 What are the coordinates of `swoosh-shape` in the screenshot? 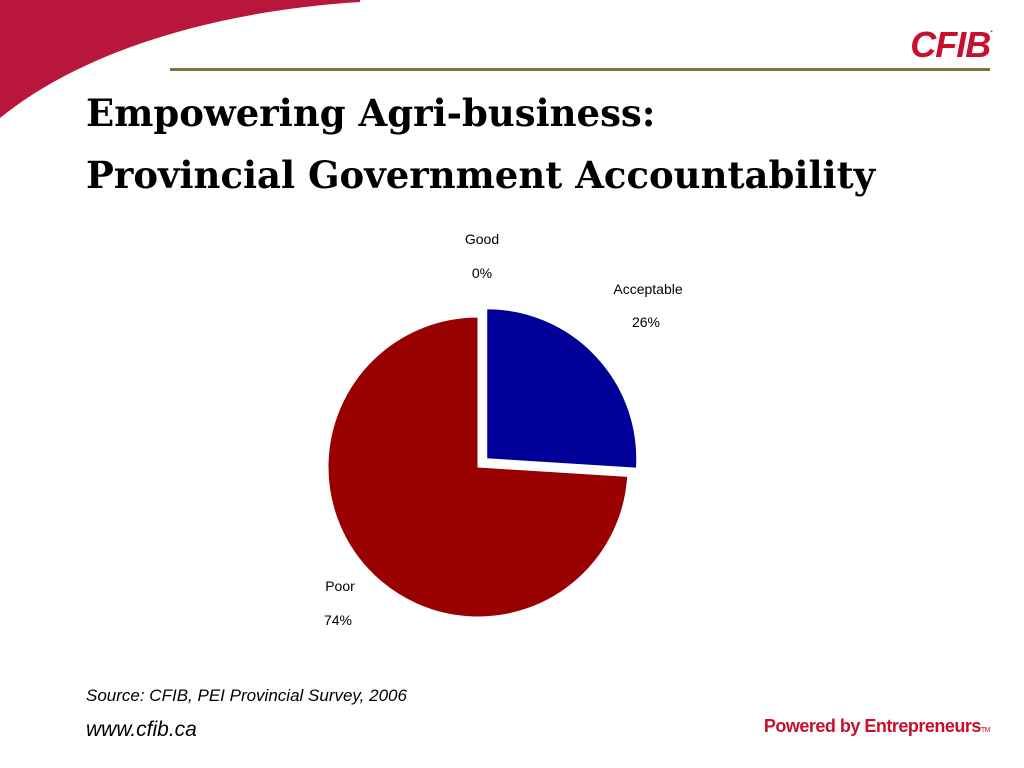 It's located at (180, 59).